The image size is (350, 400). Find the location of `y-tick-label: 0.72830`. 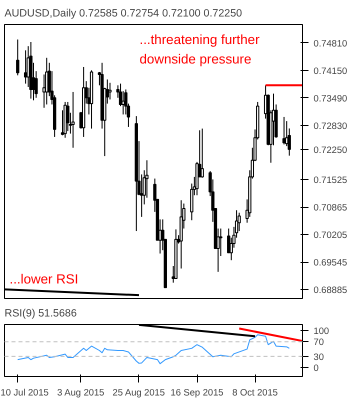

y-tick-label: 0.72830 is located at coordinates (331, 125).